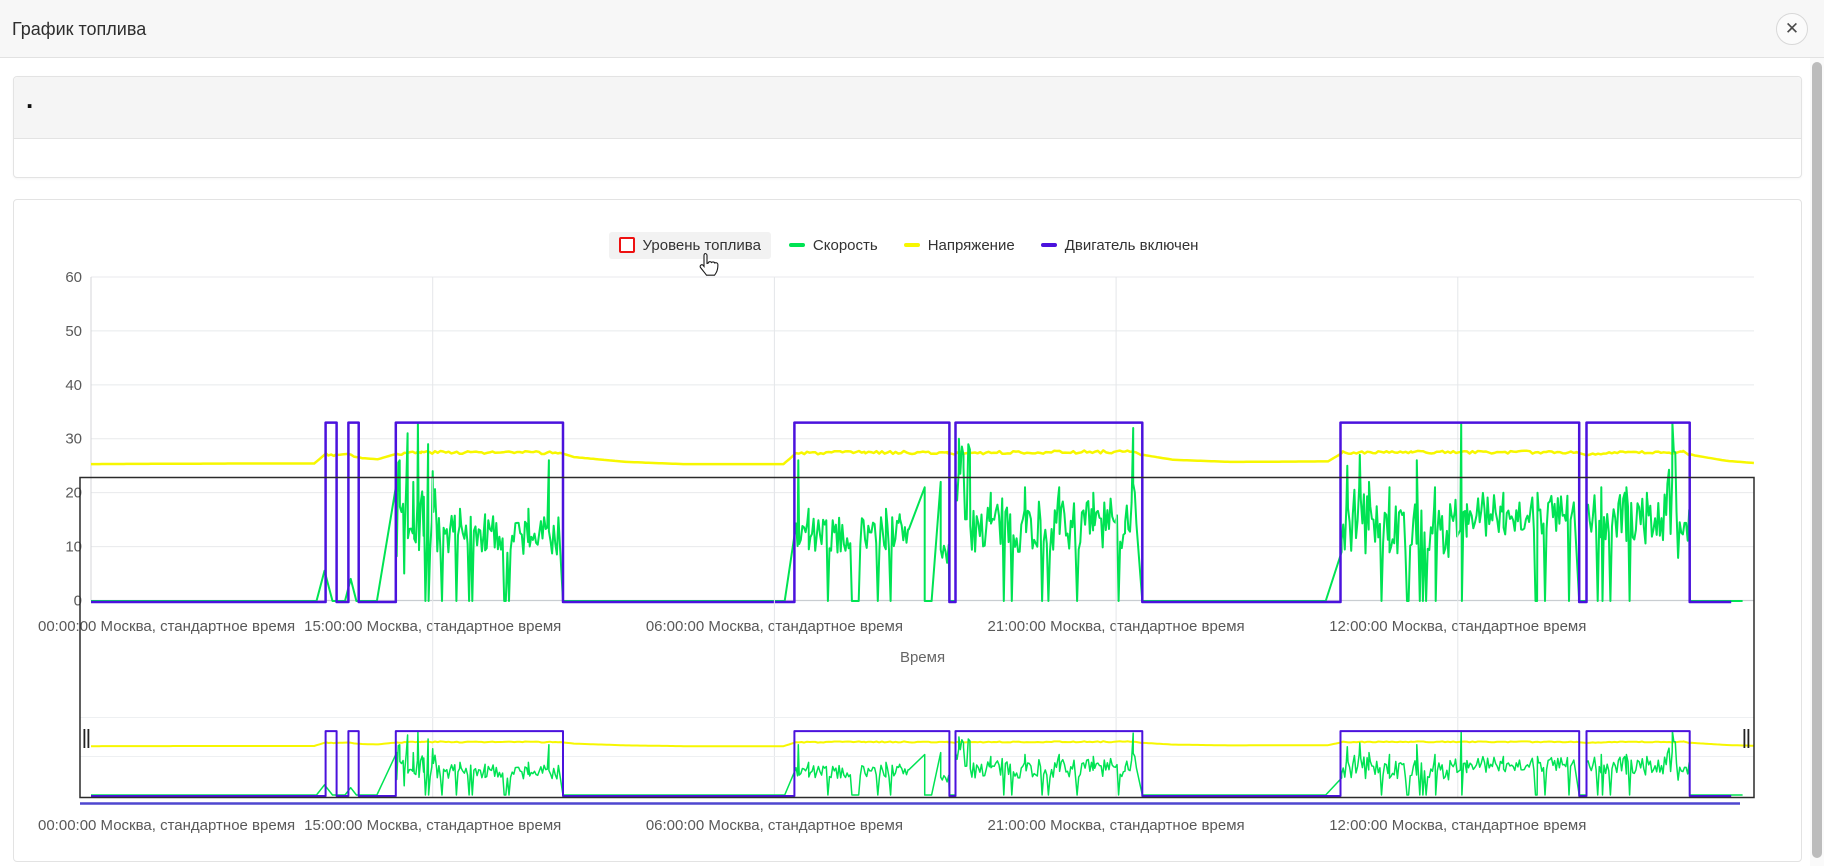 The height and width of the screenshot is (866, 1824). I want to click on window-title: График топлива, so click(79, 29).